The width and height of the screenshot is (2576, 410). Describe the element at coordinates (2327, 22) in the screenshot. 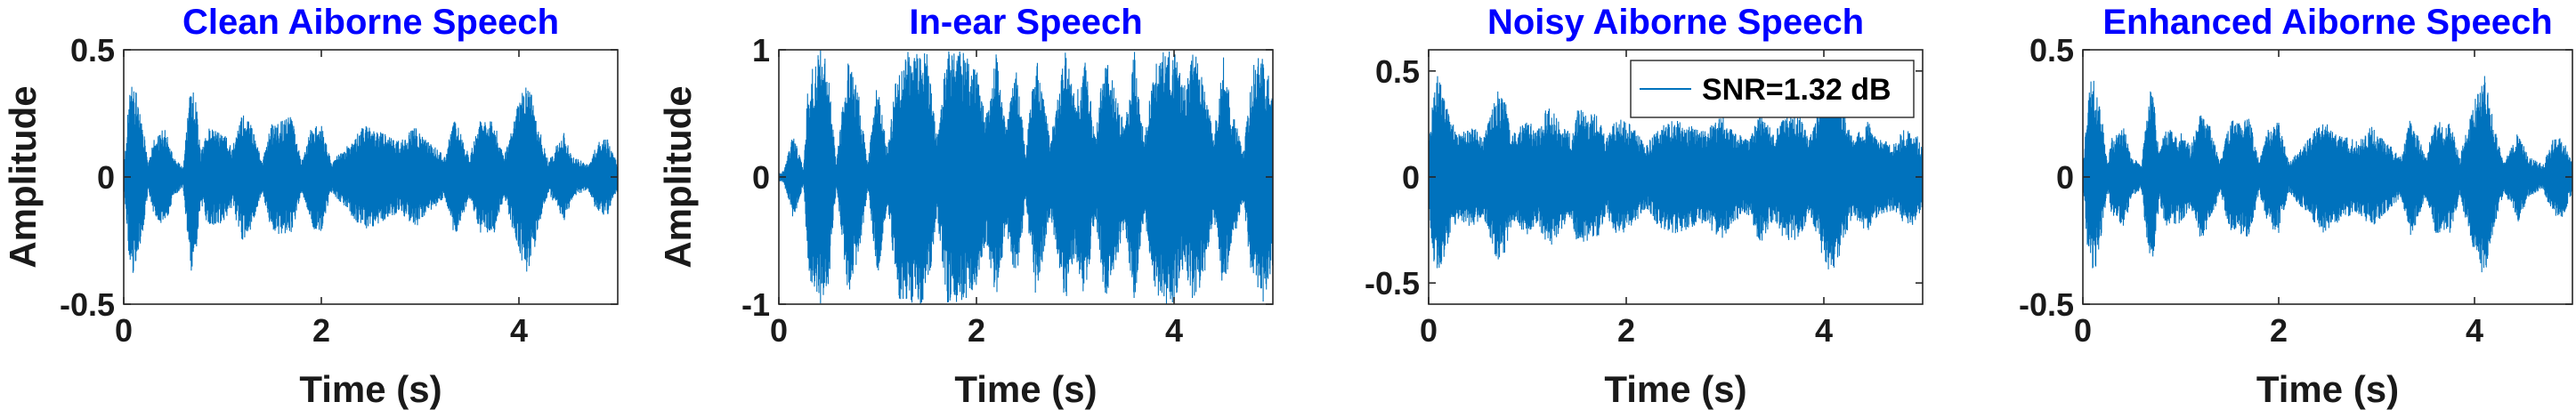

I see `chart-title: Enhanced Aiborne Speech` at that location.